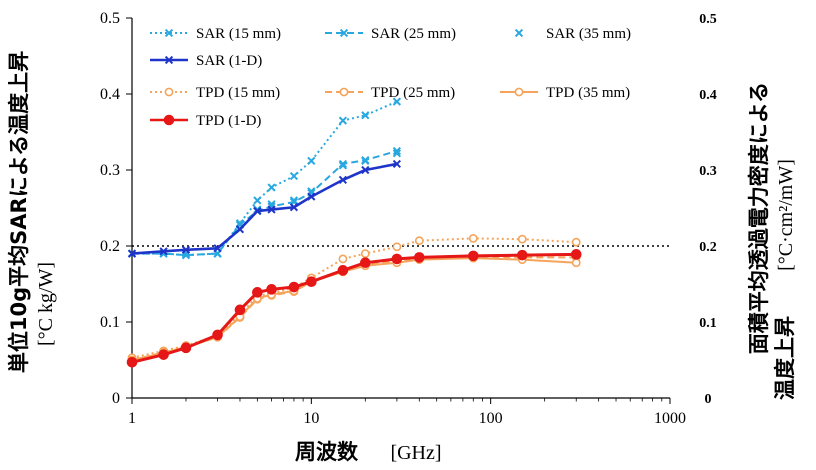  I want to click on x-axis-title: 周波数, so click(327, 452).